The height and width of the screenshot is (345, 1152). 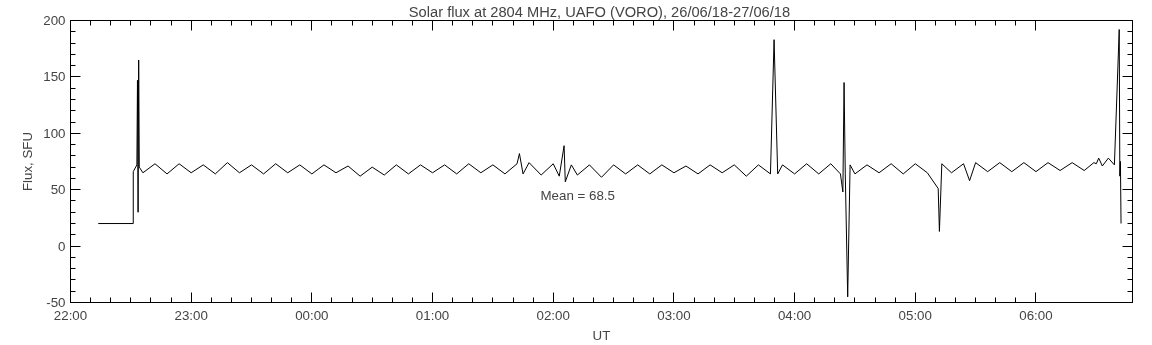 What do you see at coordinates (577, 195) in the screenshot?
I see `annotation: Mean = 68.5` at bounding box center [577, 195].